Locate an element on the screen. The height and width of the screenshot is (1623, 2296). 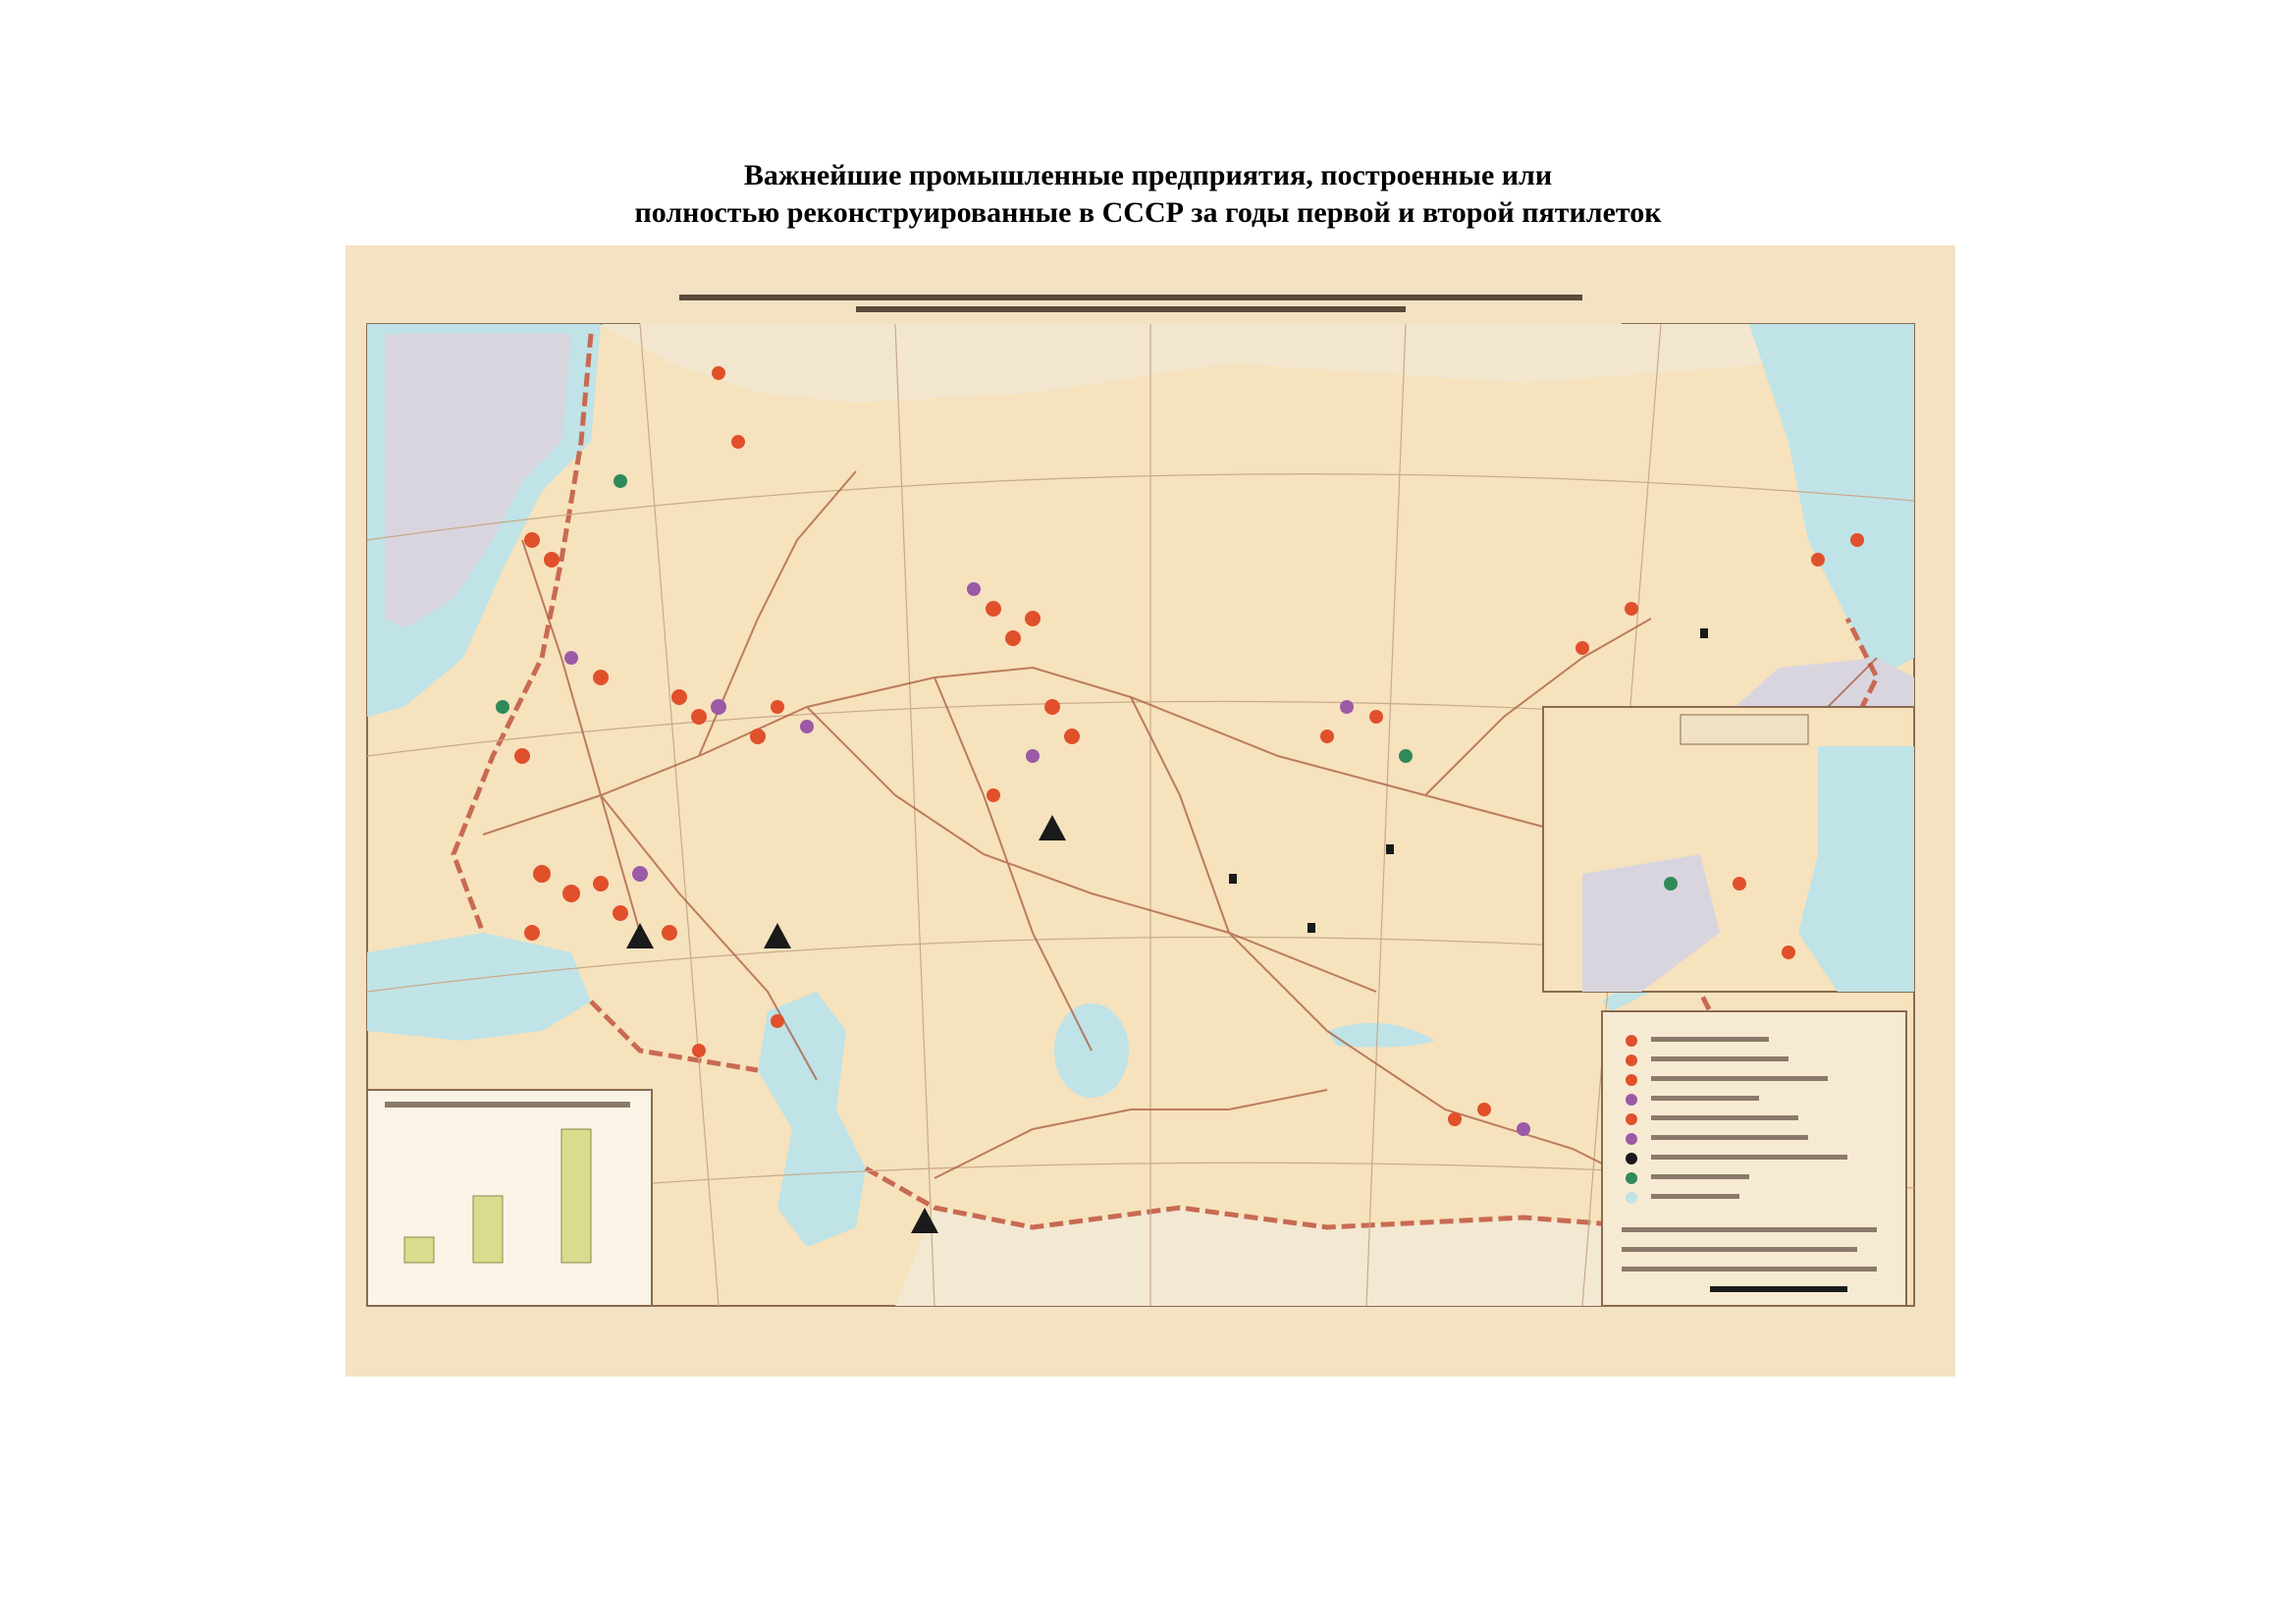
caspian-sea is located at coordinates (812, 1119).